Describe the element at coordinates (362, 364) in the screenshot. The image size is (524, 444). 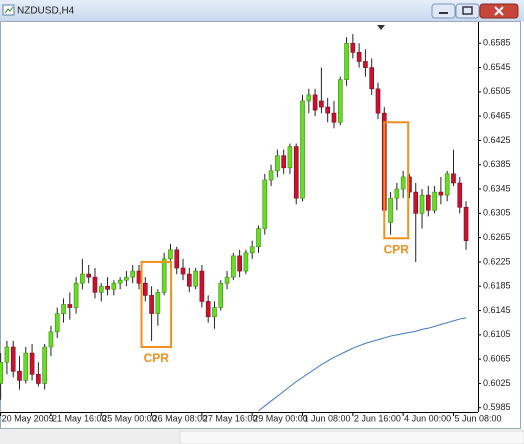
I see `moving-average` at that location.